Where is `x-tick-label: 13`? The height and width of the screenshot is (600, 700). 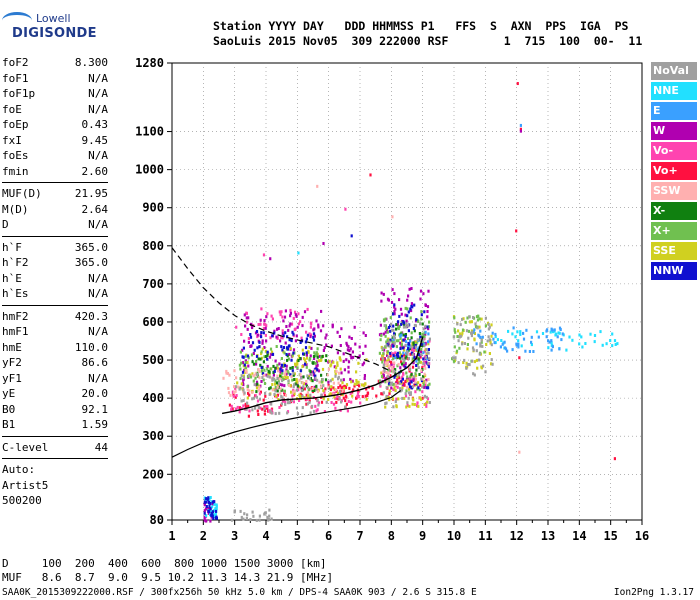 x-tick-label: 13 is located at coordinates (548, 536).